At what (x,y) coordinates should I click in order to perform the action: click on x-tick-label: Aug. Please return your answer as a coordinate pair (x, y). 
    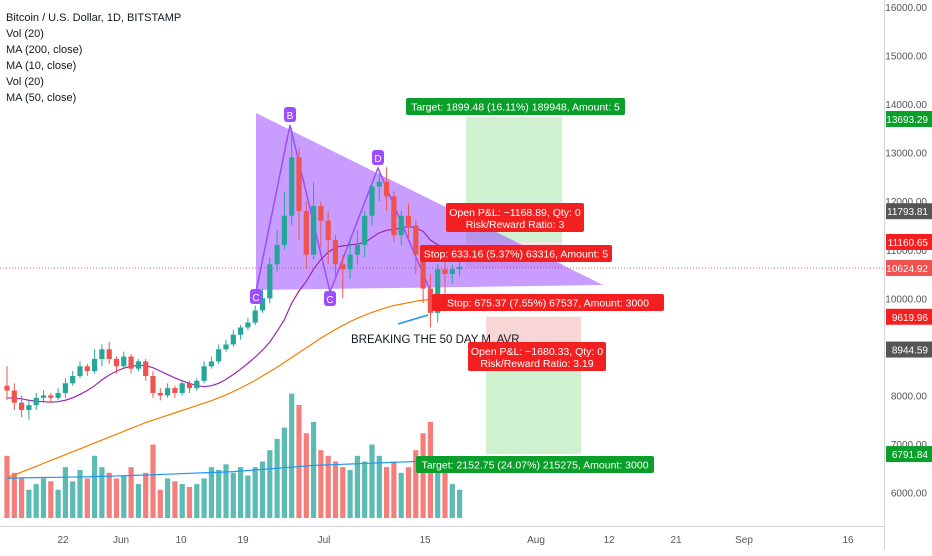
    Looking at the image, I should click on (536, 540).